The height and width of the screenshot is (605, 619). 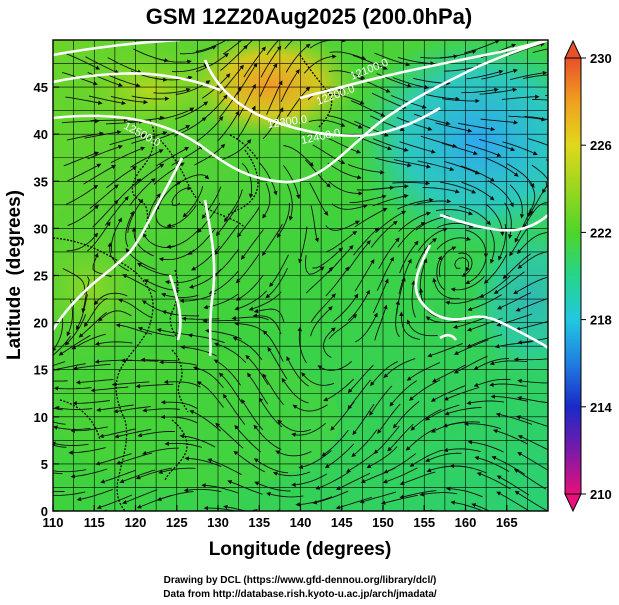 I want to click on y-tick-label: 35, so click(x=41, y=181).